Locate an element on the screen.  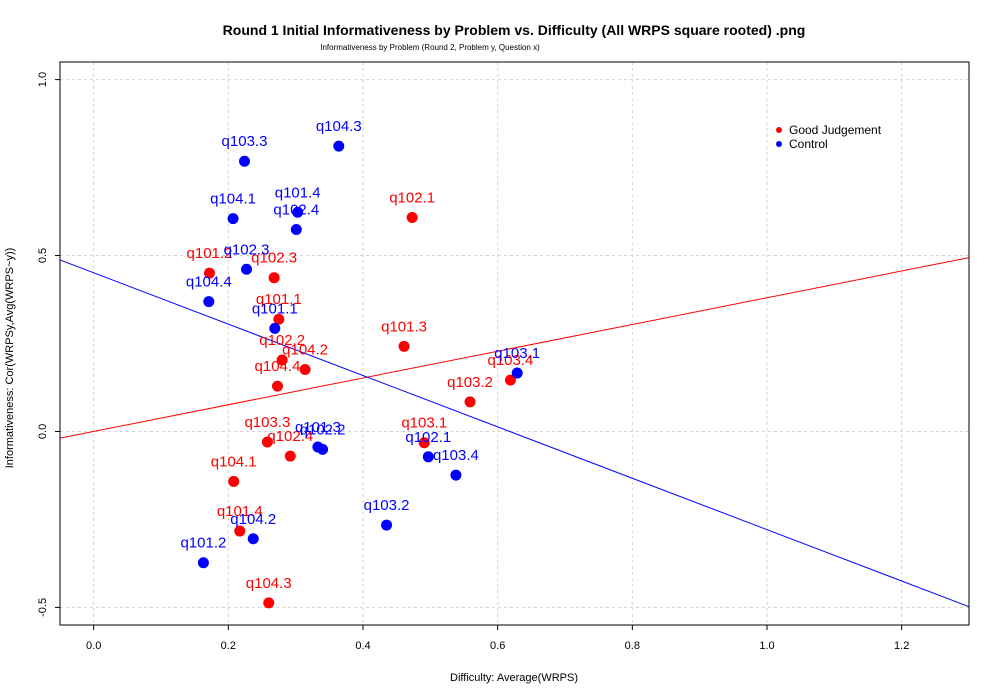
y-tick-label: -0.5 is located at coordinates (43, 607).